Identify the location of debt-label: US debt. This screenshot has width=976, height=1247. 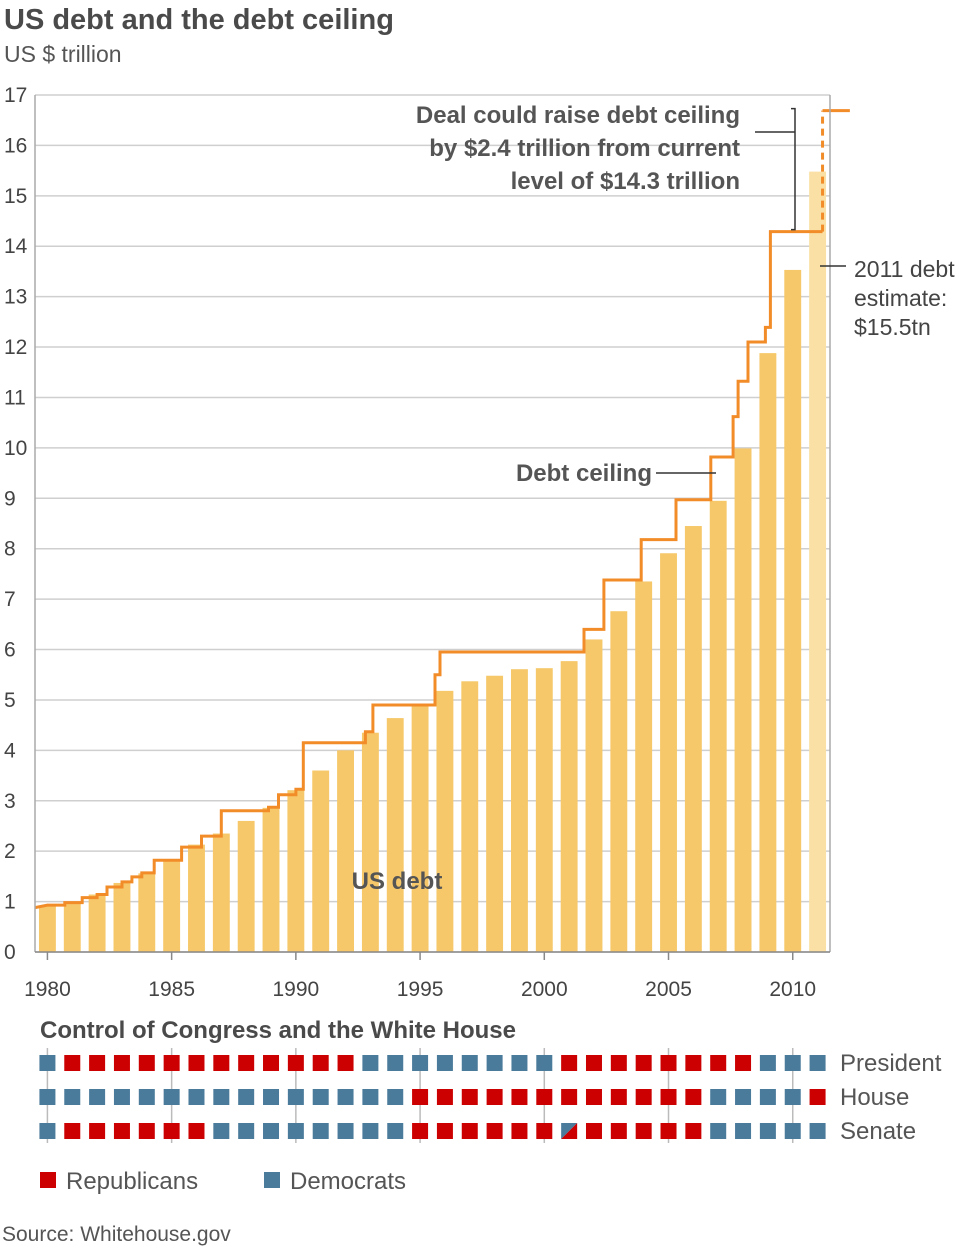
(397, 881).